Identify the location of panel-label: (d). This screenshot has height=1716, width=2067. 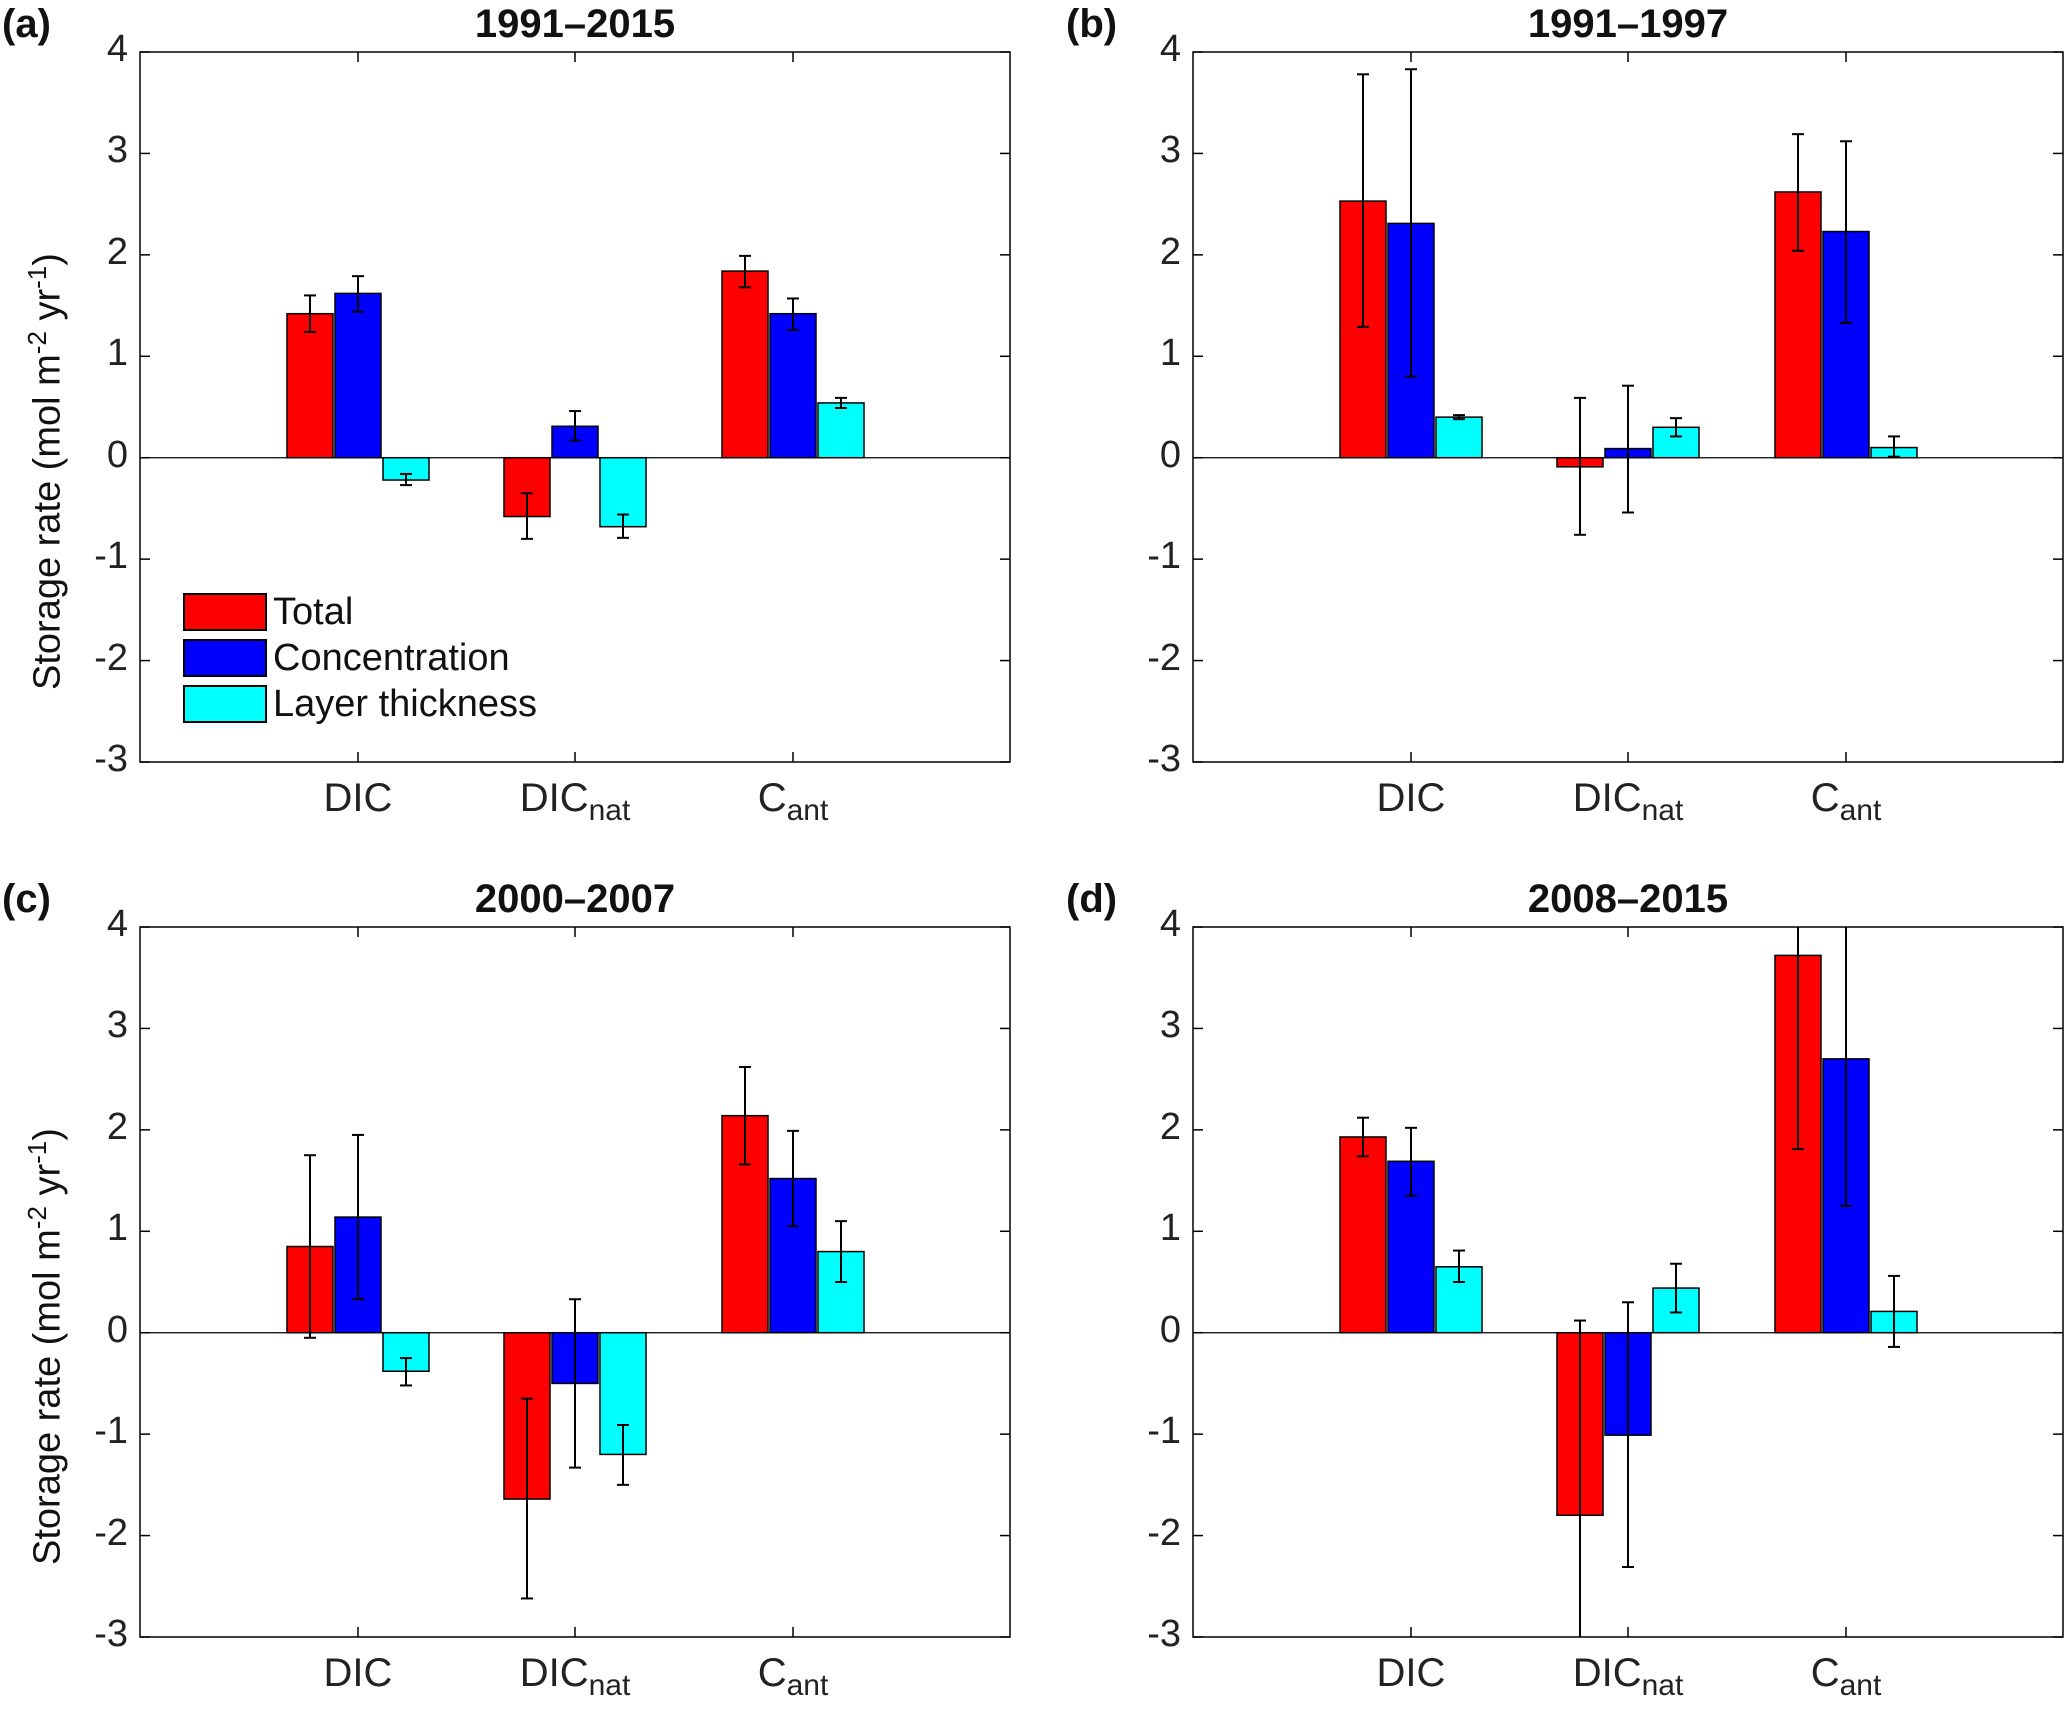
(1092, 899).